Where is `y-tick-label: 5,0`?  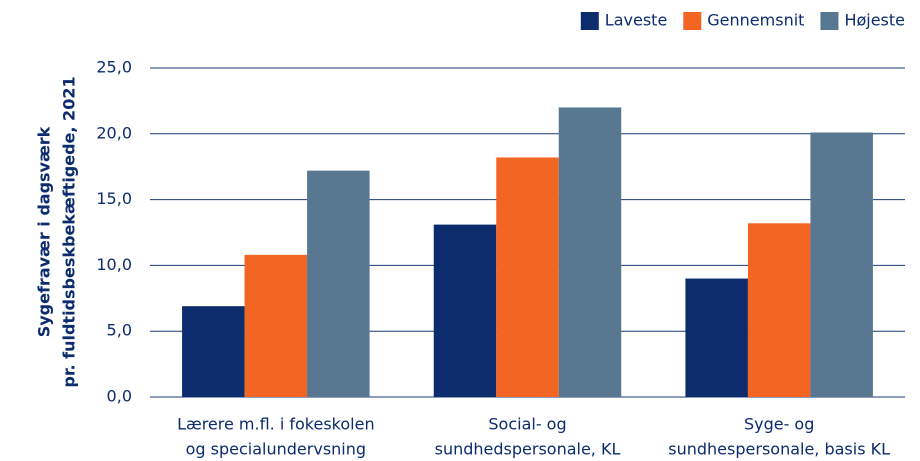
y-tick-label: 5,0 is located at coordinates (119, 330).